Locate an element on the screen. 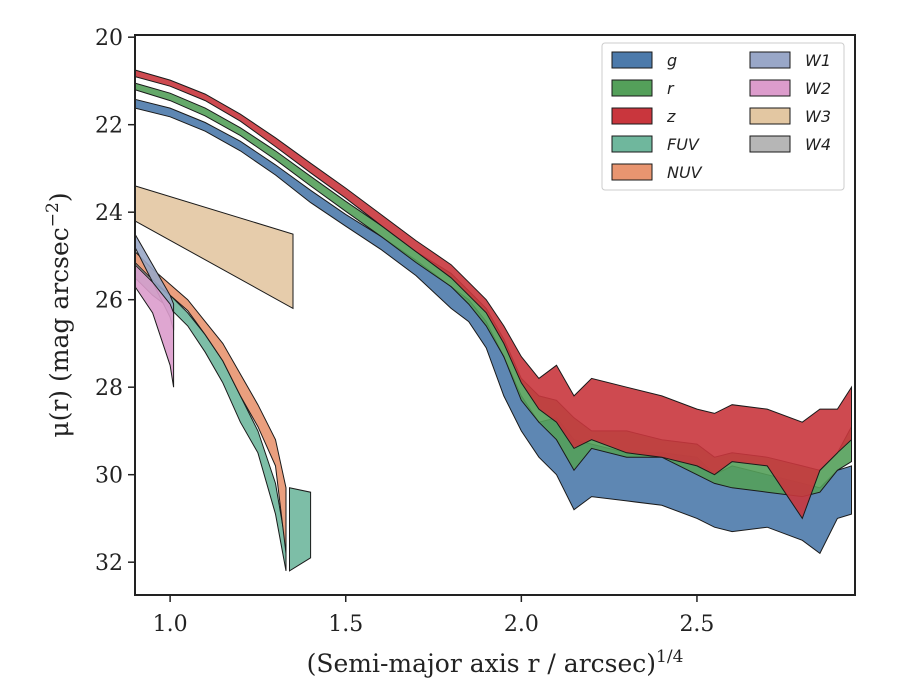 The width and height of the screenshot is (900, 700). x-tick-label: 2.0 is located at coordinates (521, 624).